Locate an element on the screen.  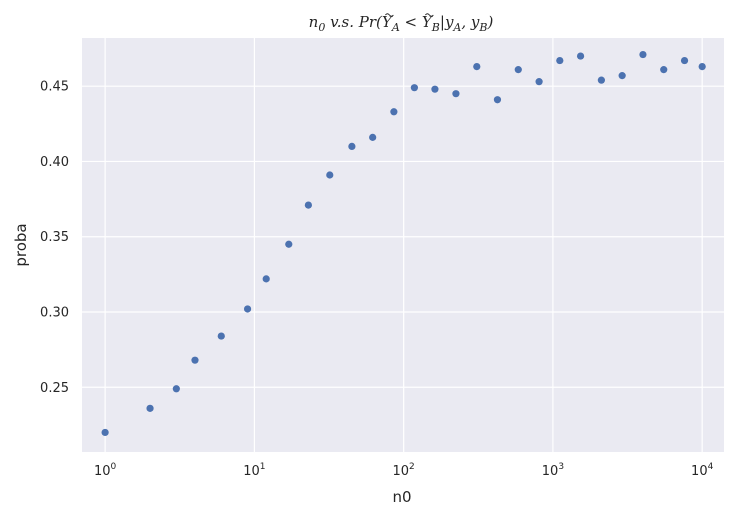
y-tick-label: 0.25 is located at coordinates (54, 388).